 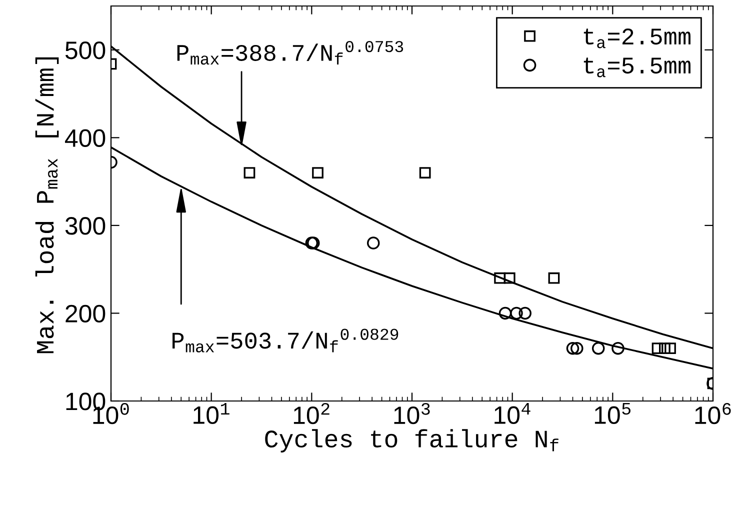 I want to click on y-tick-label: 500, so click(x=85, y=50).